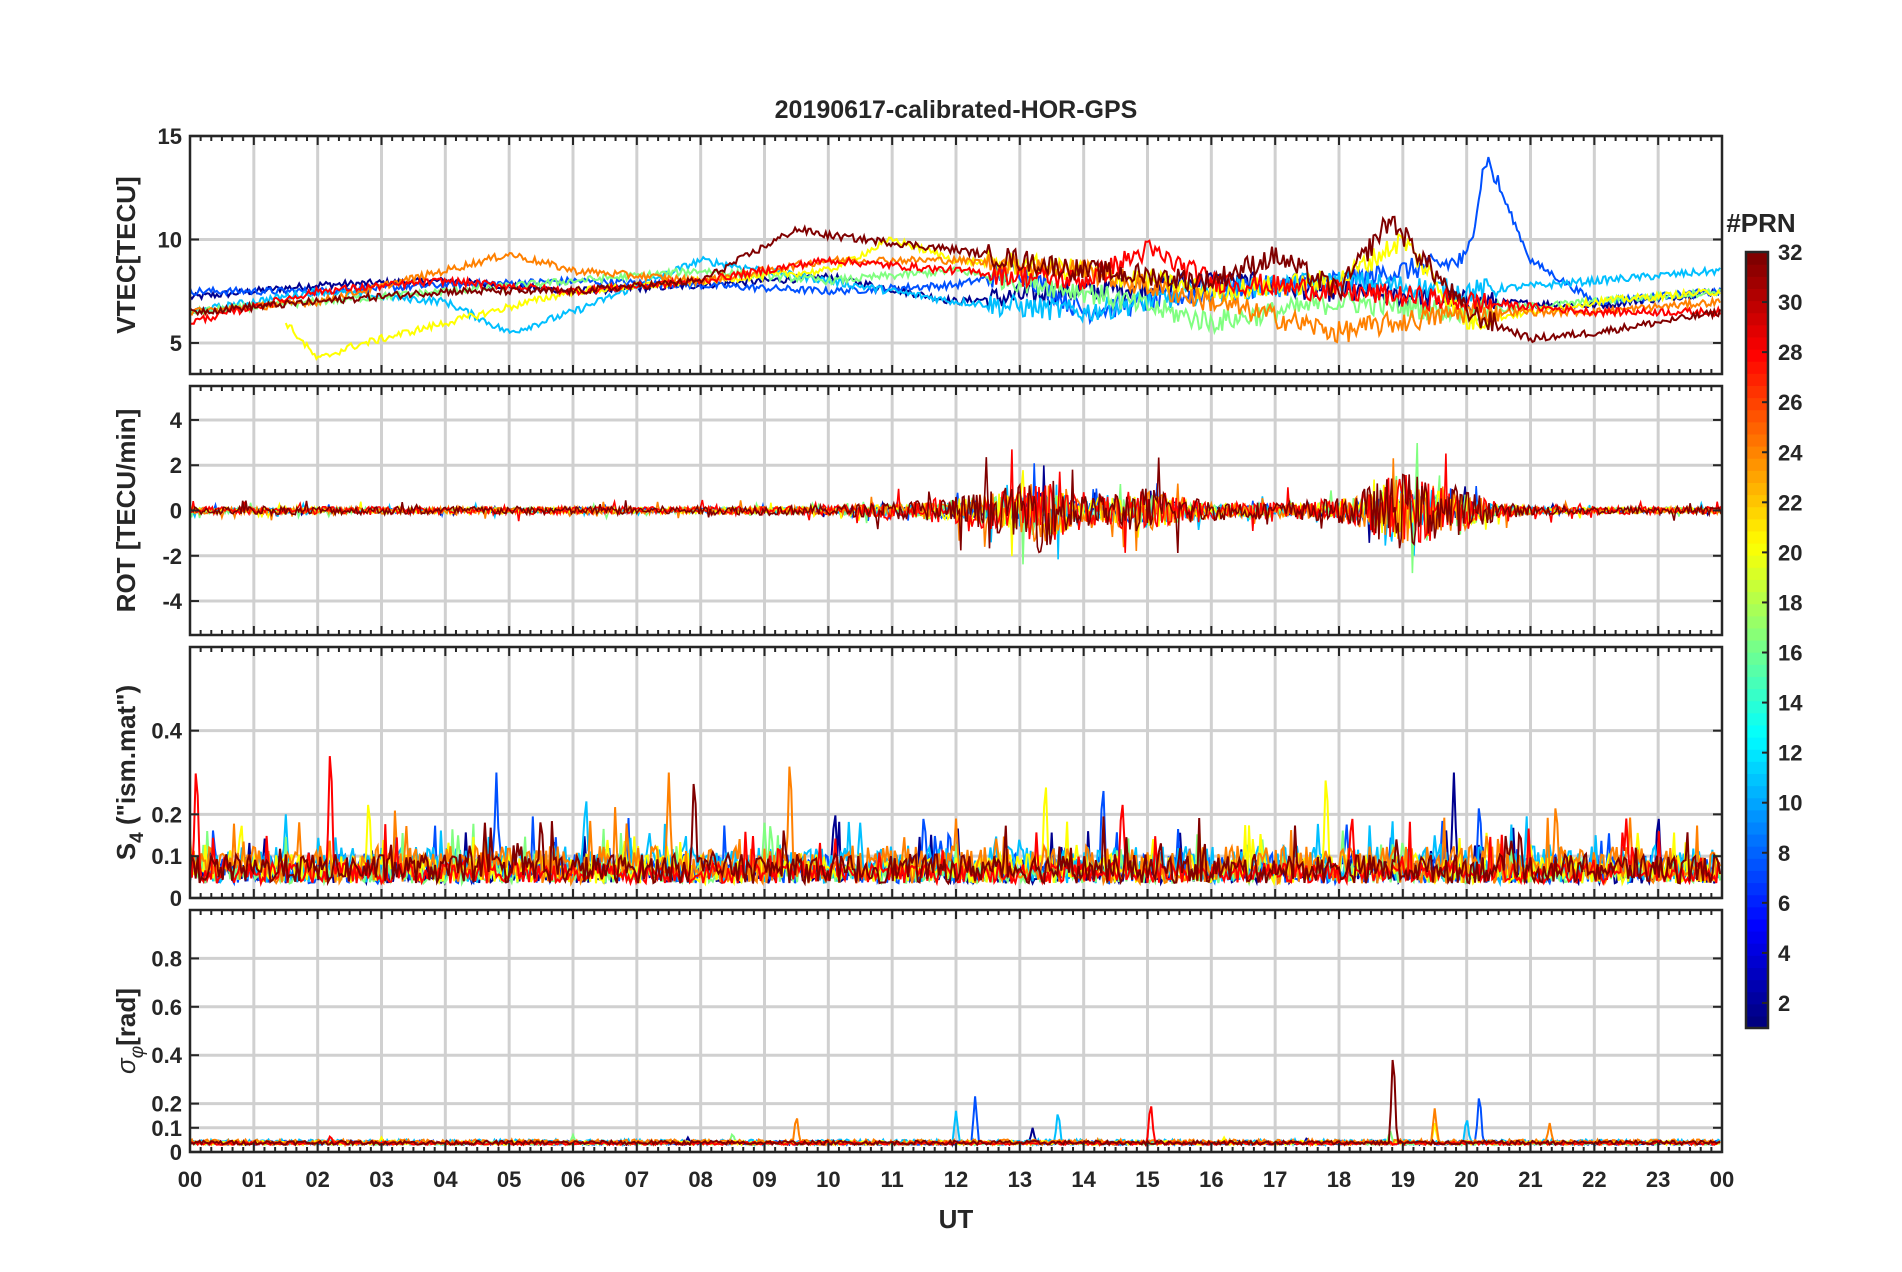 This screenshot has width=1902, height=1272. Describe the element at coordinates (892, 1179) in the screenshot. I see `x-tick-label: 11` at that location.